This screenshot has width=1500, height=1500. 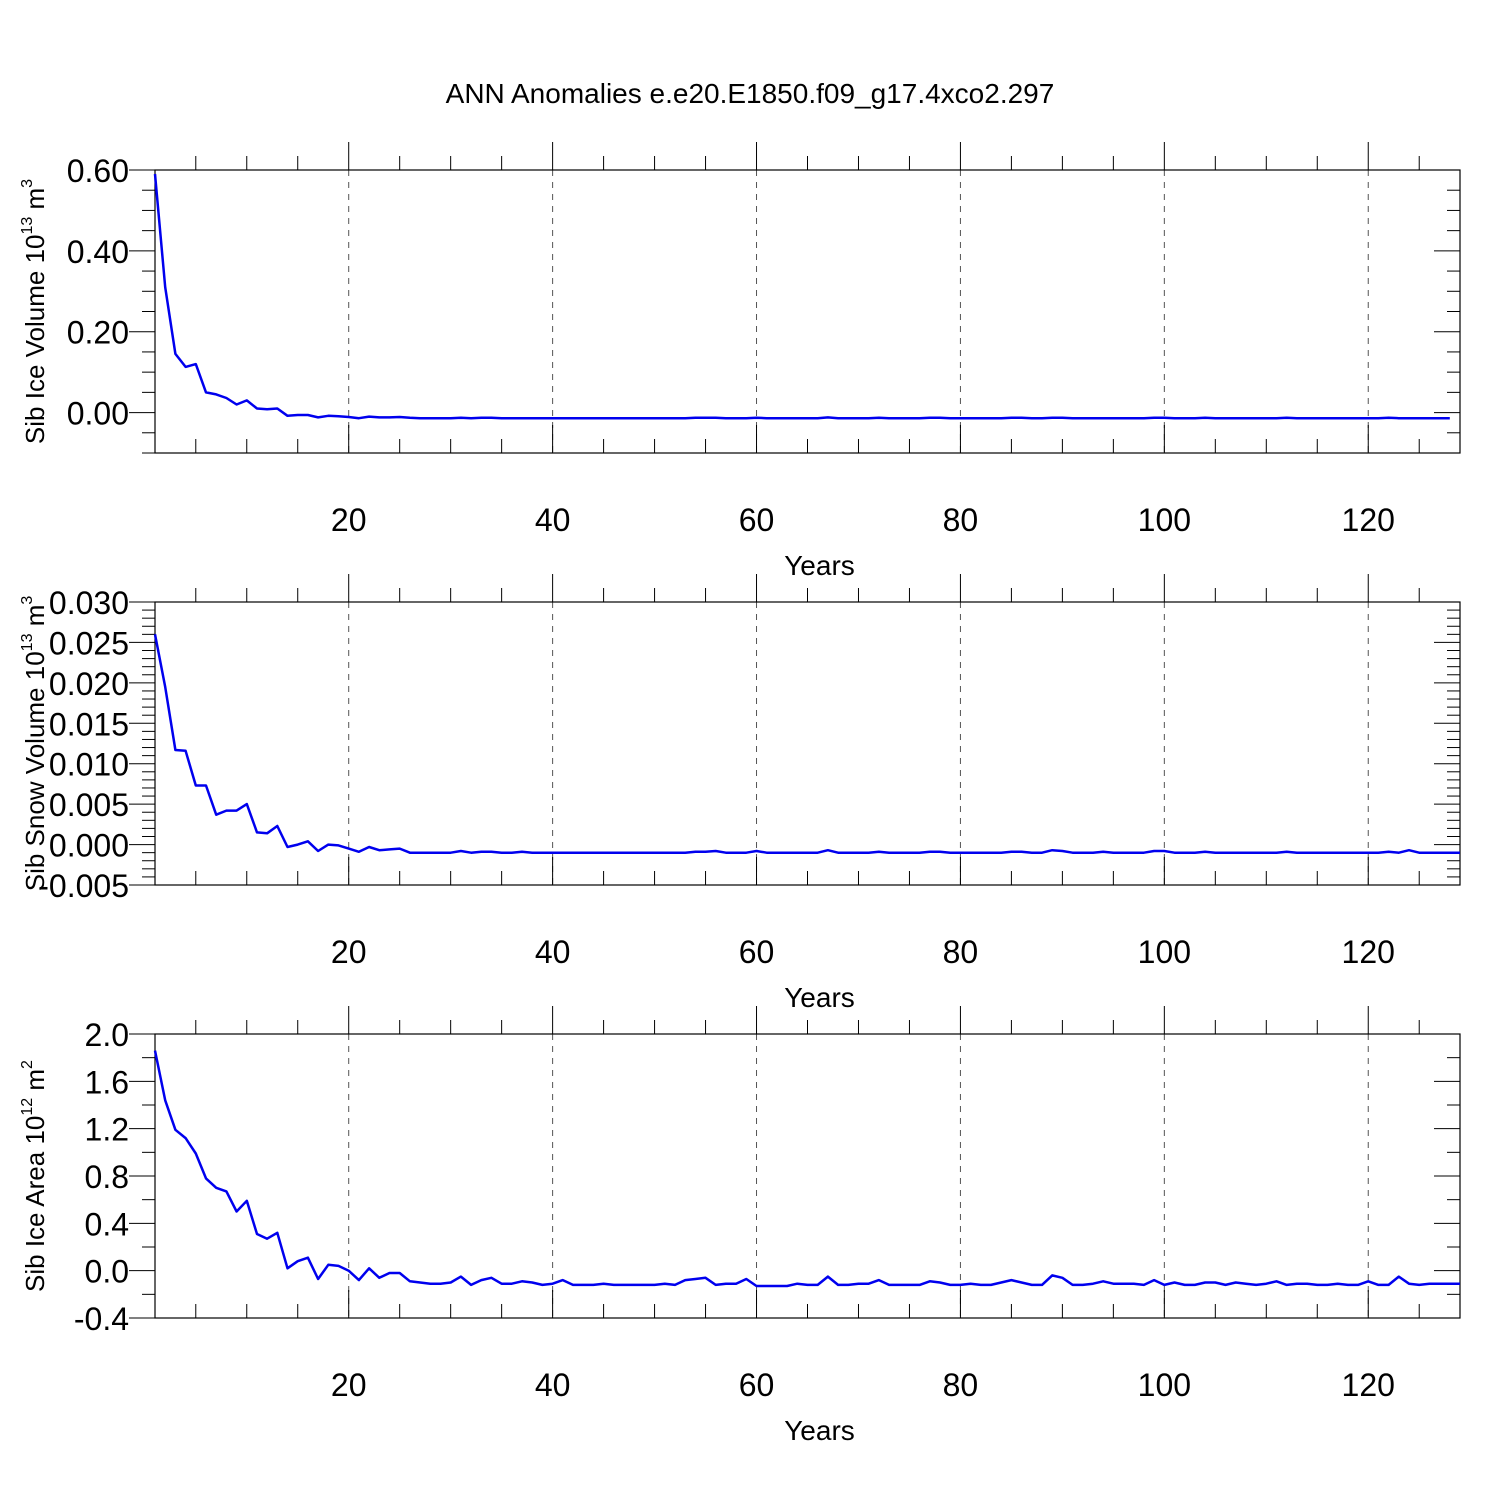 I want to click on y-axis-label: Sib Ice Volume 1013 m3, so click(x=34, y=311).